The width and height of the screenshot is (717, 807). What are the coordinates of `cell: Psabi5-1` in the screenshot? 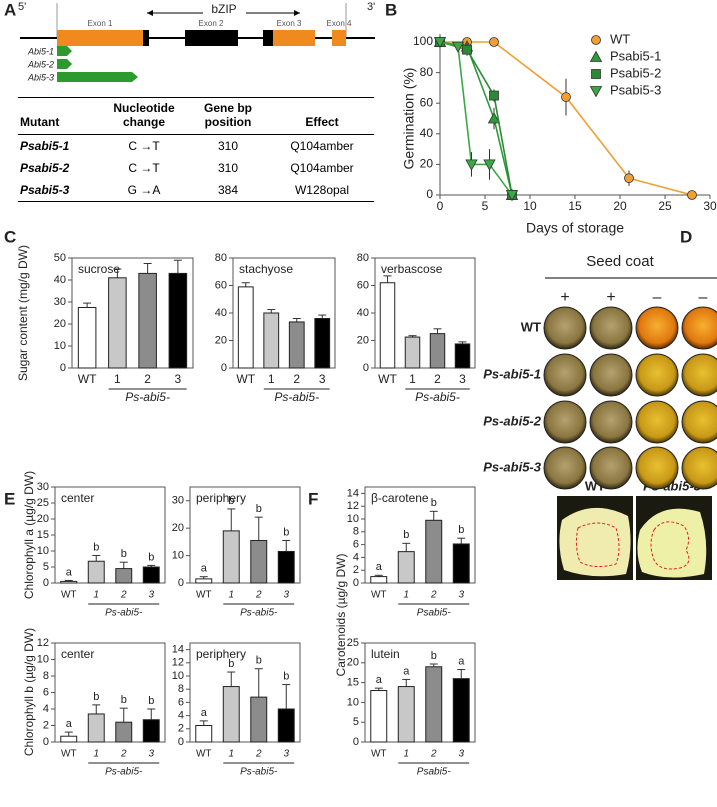 It's located at (45, 146).